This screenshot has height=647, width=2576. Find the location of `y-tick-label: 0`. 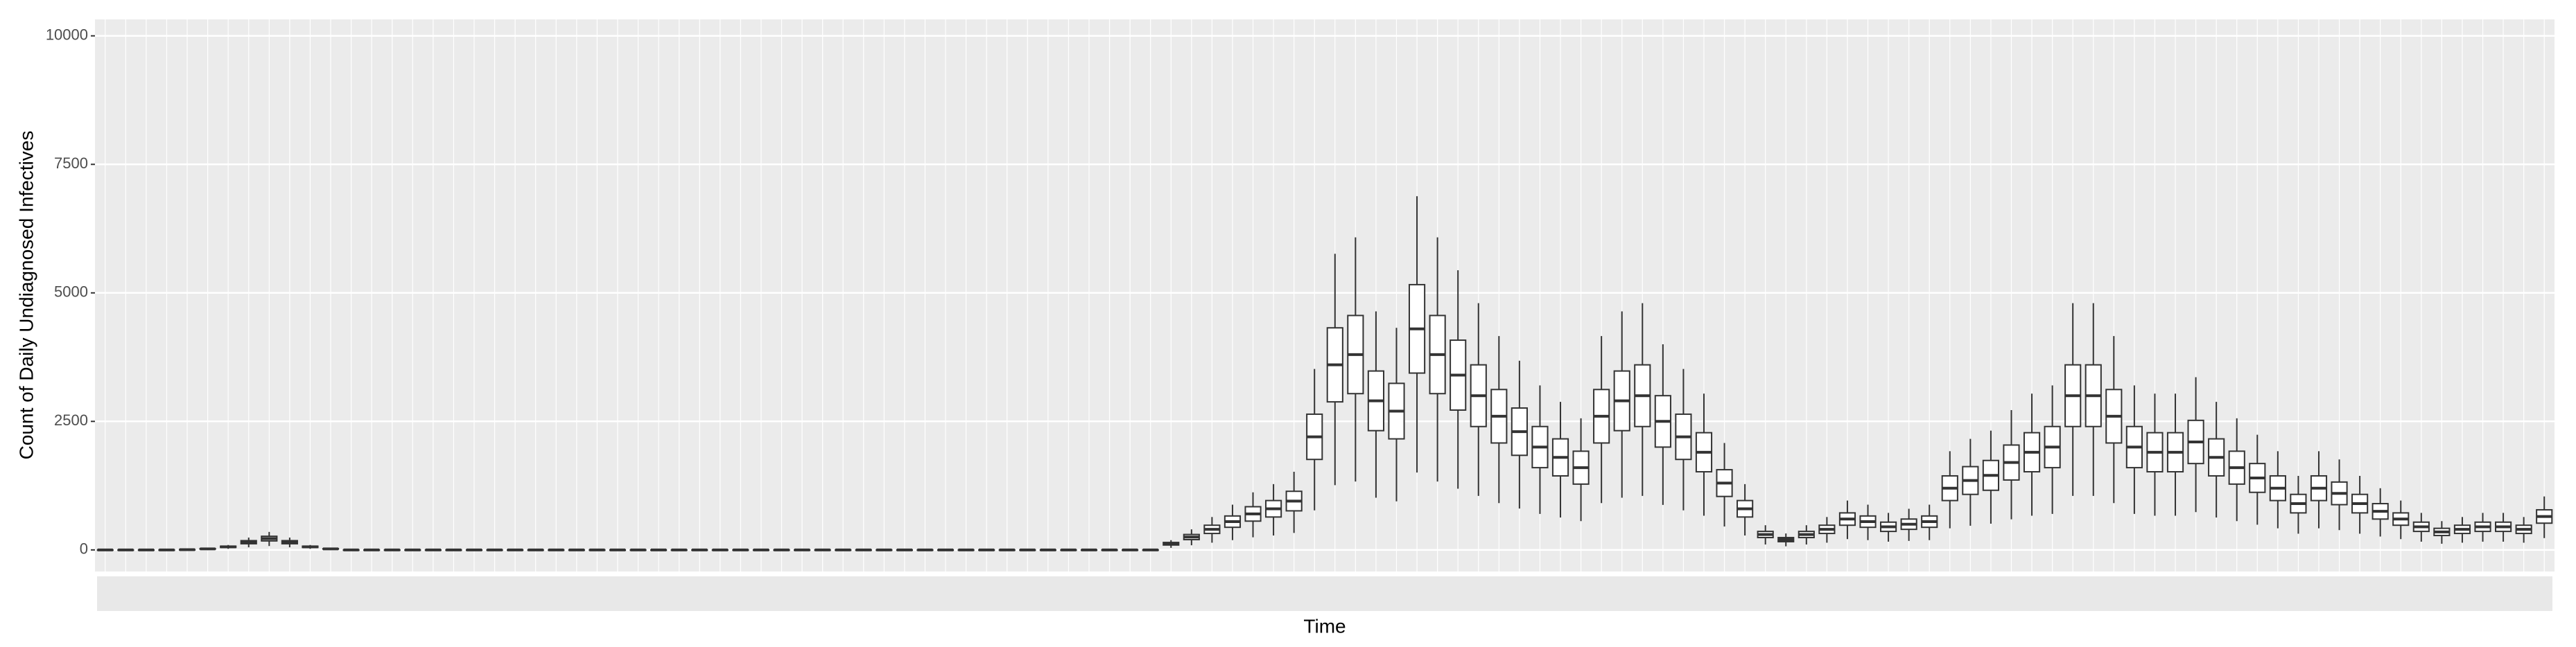

y-tick-label: 0 is located at coordinates (84, 549).